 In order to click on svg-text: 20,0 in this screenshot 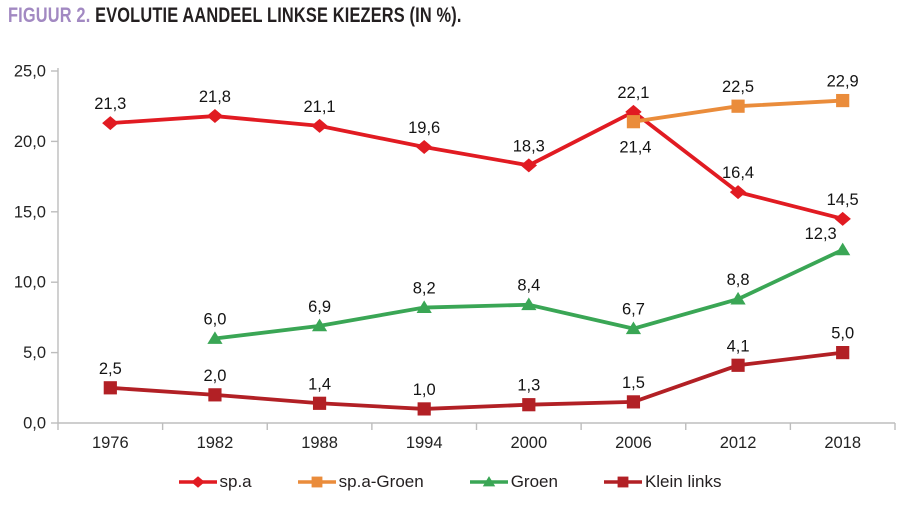, I will do `click(30, 142)`.